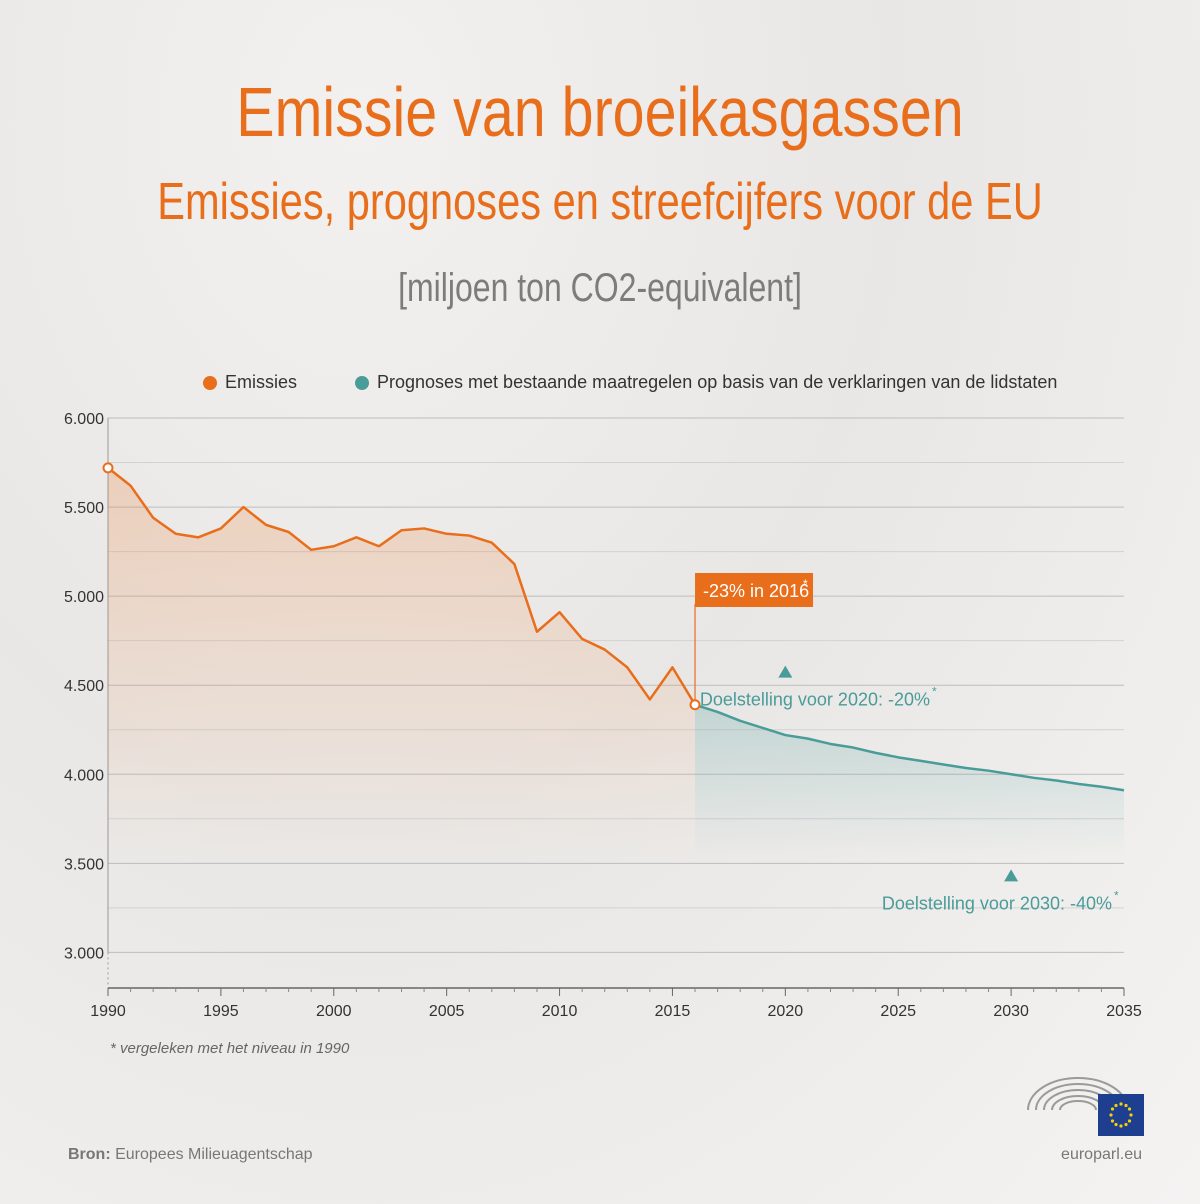 The width and height of the screenshot is (1200, 1204). I want to click on legend-item-emissions: Emissies, so click(250, 382).